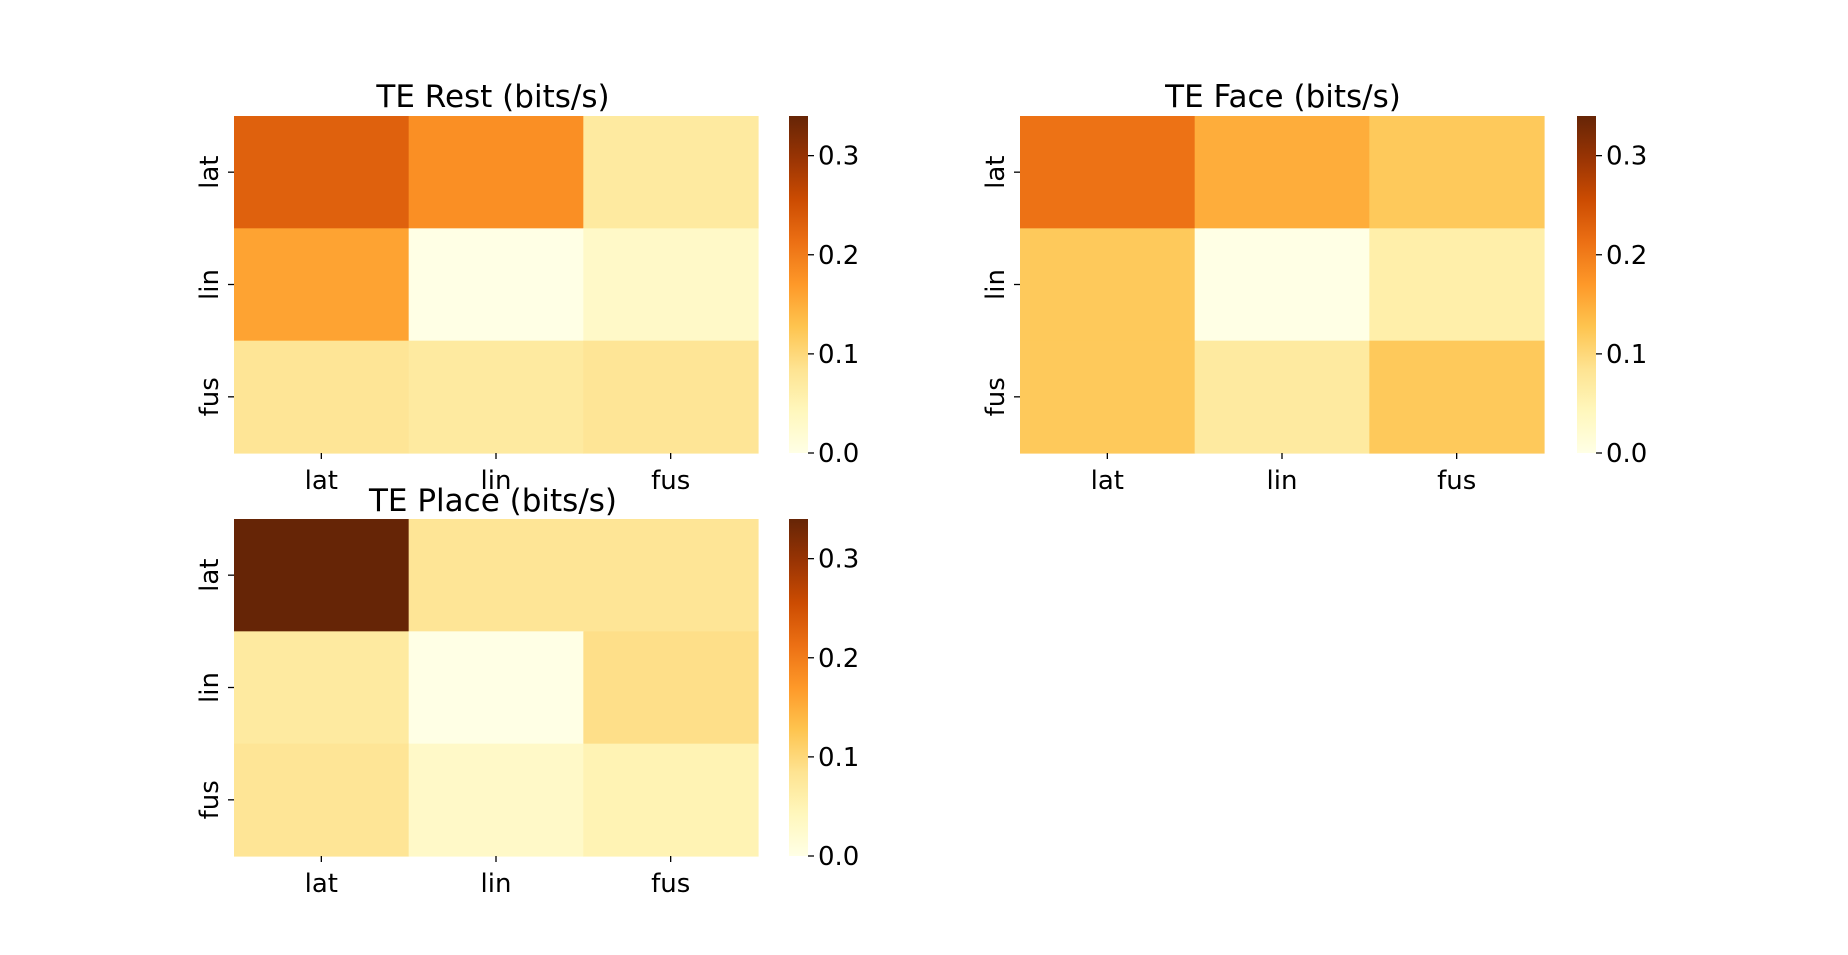  I want to click on heatmap-title: TE Place (bits/s), so click(492, 501).